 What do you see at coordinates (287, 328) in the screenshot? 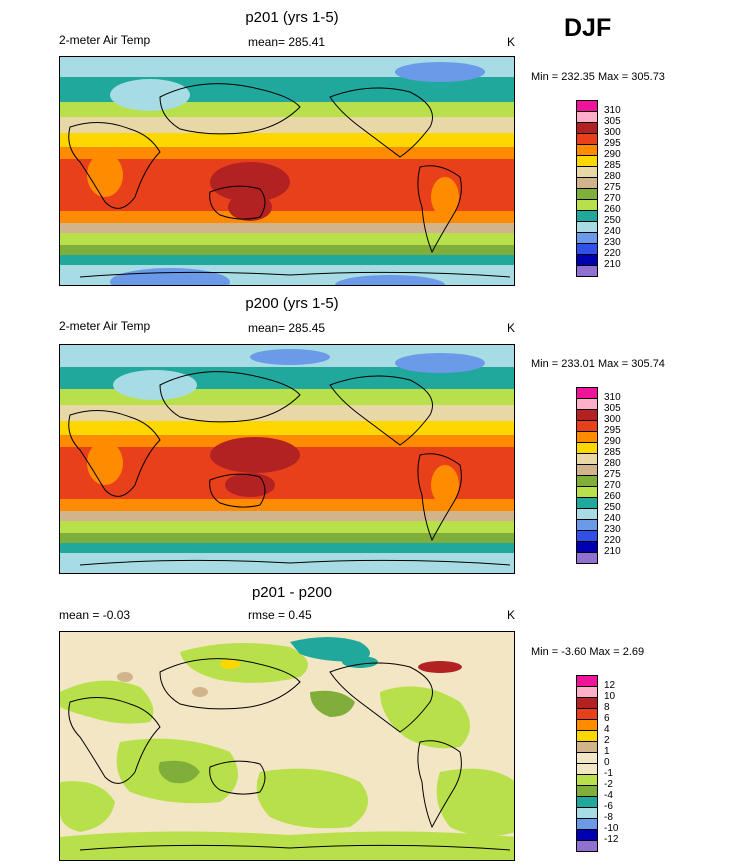
I see `panel-2-mean-label: mean= 285.45` at bounding box center [287, 328].